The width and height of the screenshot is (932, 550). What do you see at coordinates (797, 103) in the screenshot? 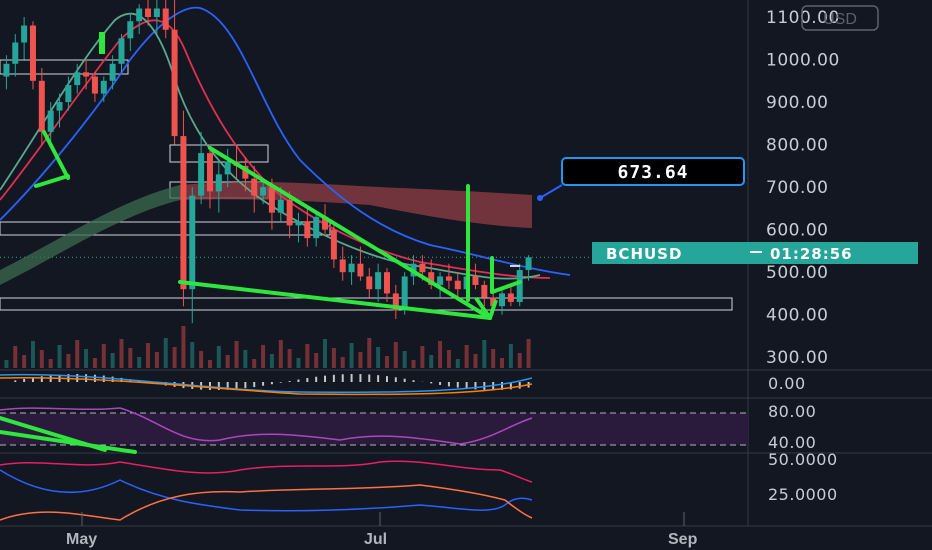
I see `price-tick-label: 900.00` at bounding box center [797, 103].